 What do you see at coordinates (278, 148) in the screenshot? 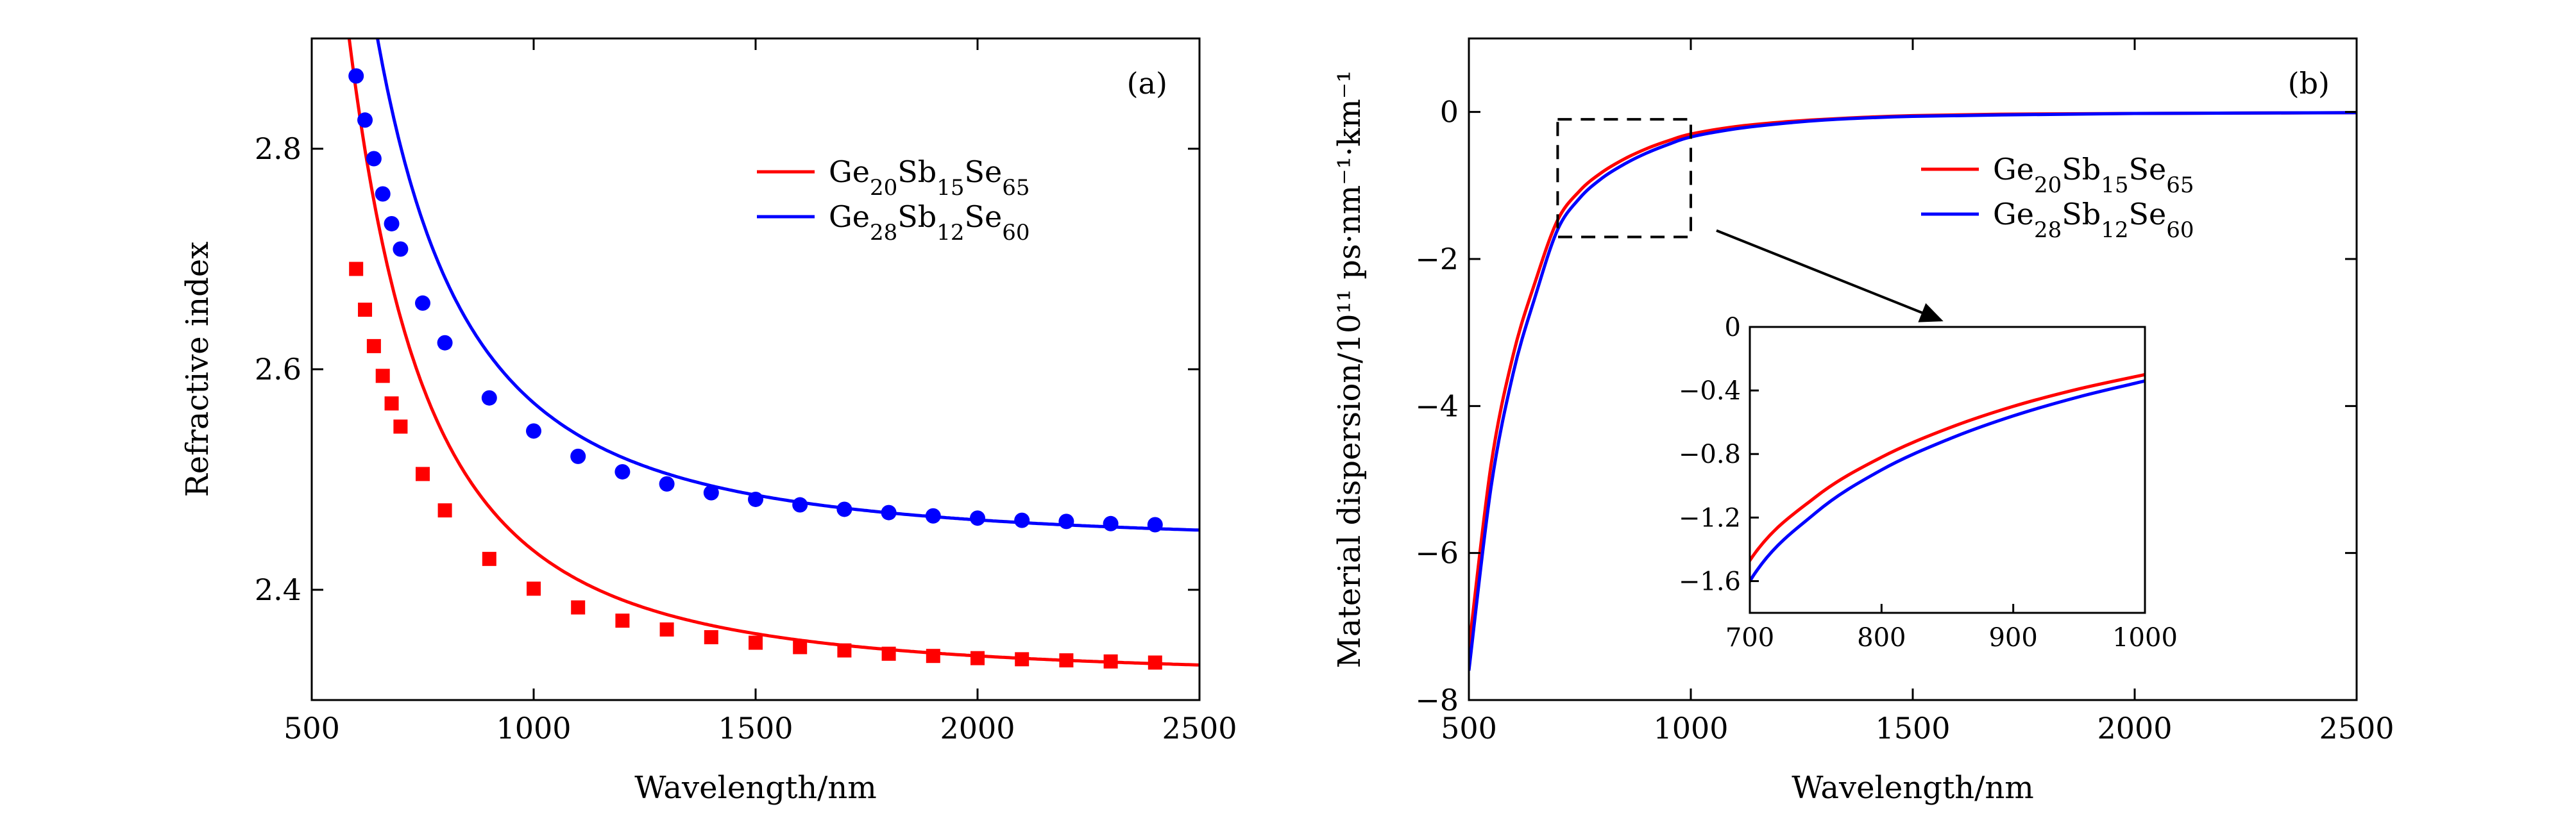
I see `y-tick-label: 2.8` at bounding box center [278, 148].